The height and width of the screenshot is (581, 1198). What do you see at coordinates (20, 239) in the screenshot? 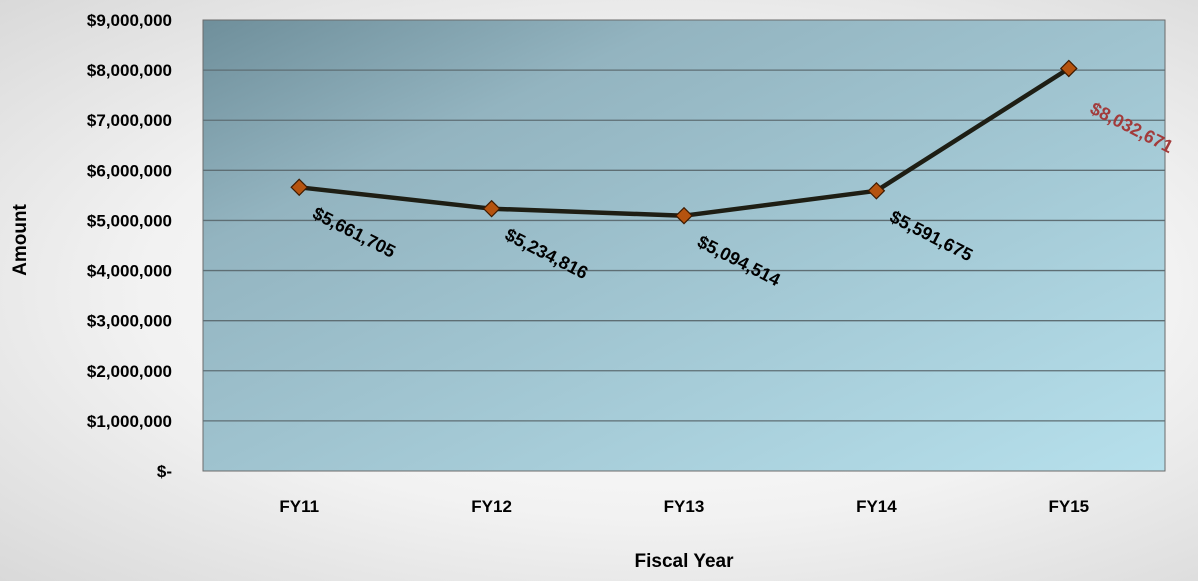
I see `y-axis-title: Amount` at bounding box center [20, 239].